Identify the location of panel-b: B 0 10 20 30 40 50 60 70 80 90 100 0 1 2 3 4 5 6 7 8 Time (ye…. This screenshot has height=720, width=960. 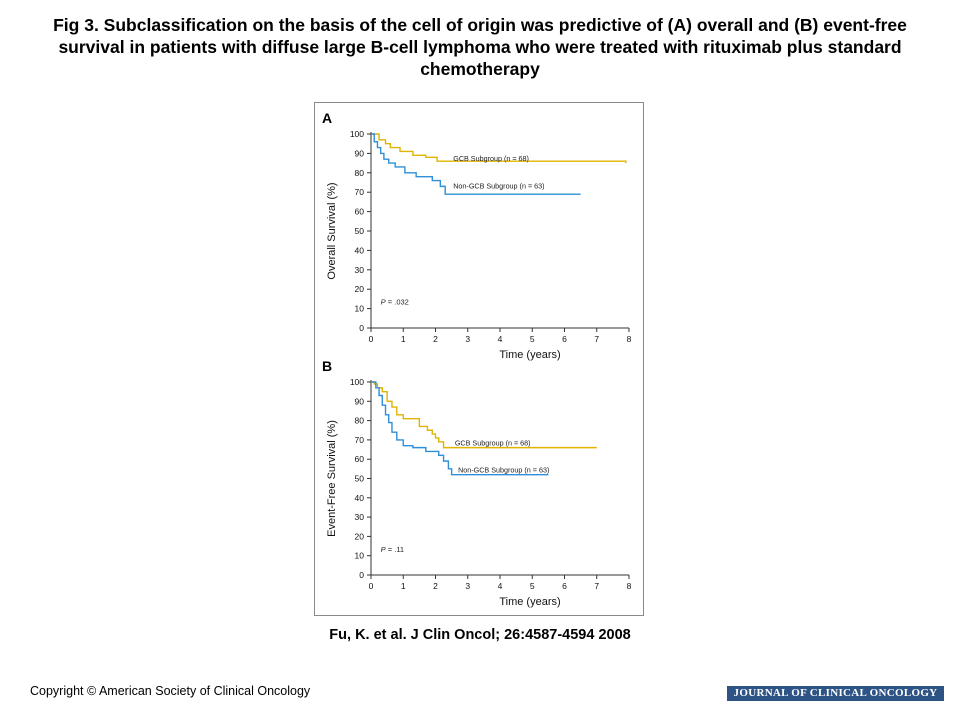
(477, 483).